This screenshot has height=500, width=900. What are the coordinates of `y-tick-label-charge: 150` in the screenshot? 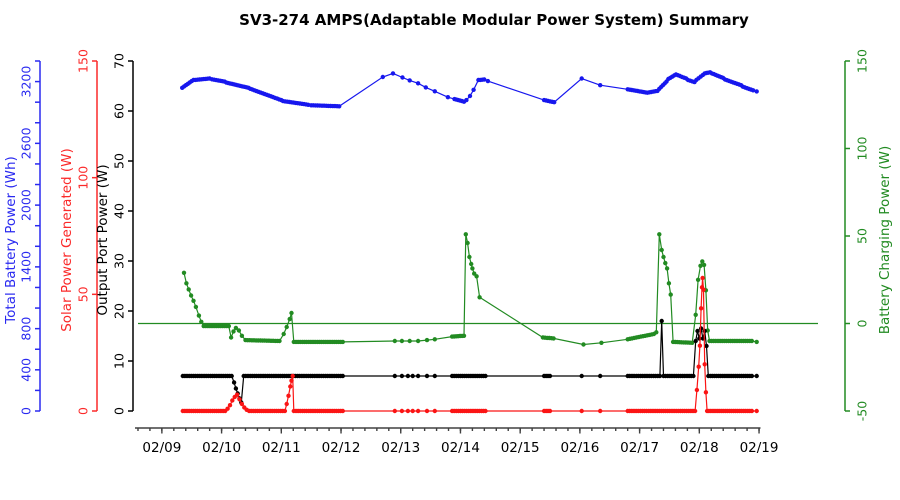 It's located at (862, 61).